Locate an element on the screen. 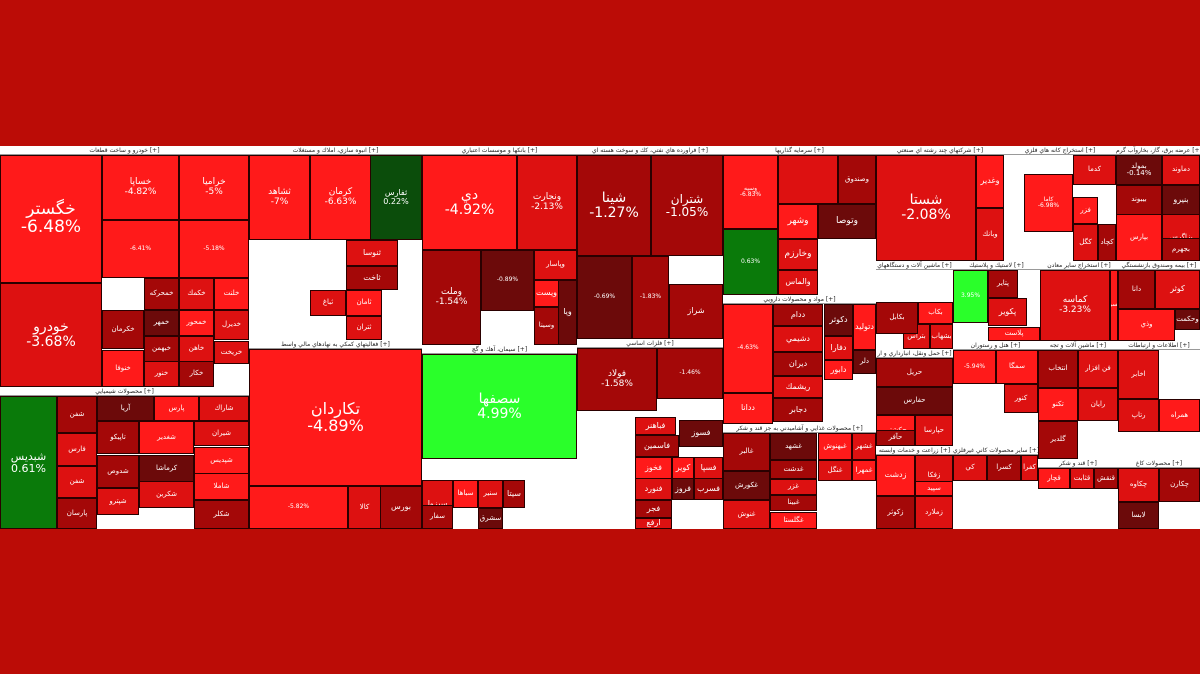 Image resolution: width=1200 pixels, height=674 pixels. stock-tile: شيران is located at coordinates (221, 433).